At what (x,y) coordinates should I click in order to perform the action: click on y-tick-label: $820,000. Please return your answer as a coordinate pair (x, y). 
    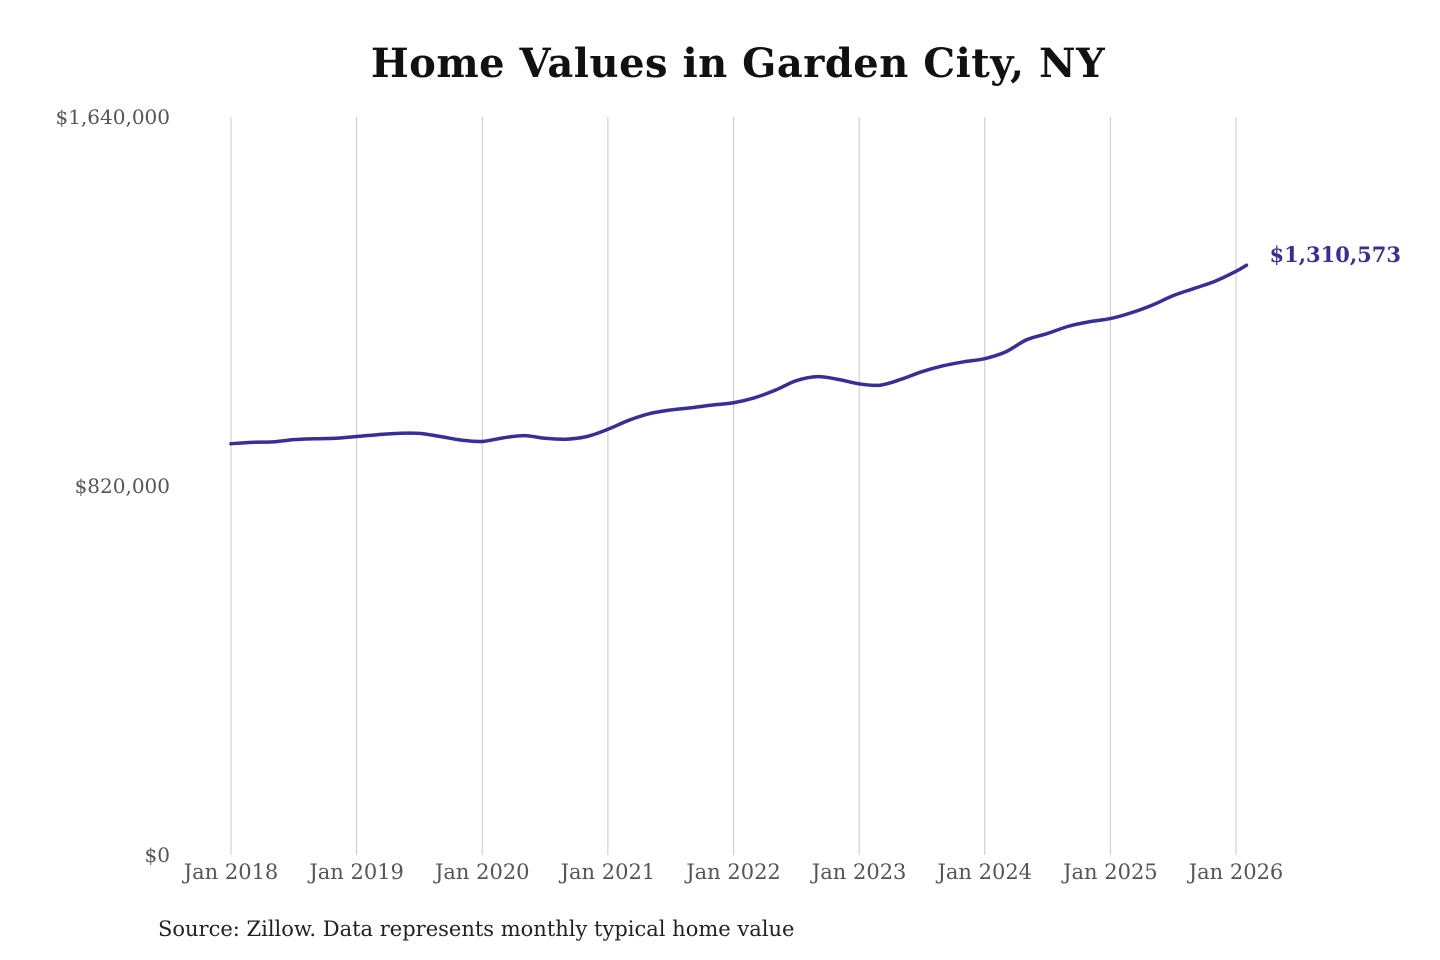
    Looking at the image, I should click on (122, 486).